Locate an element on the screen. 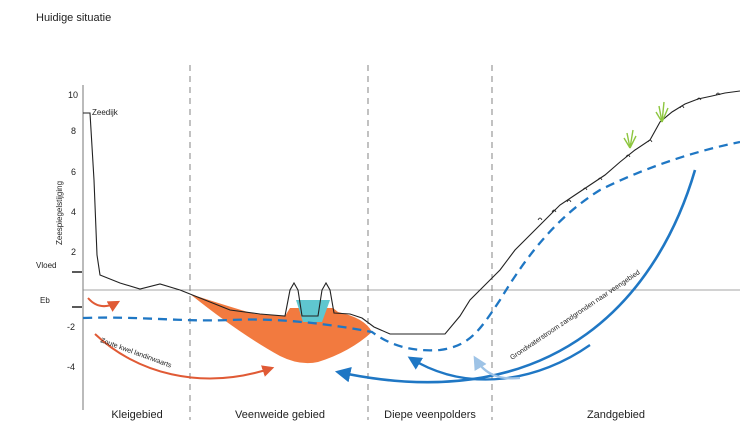  region-zandgebied: Zandgebied is located at coordinates (616, 415).